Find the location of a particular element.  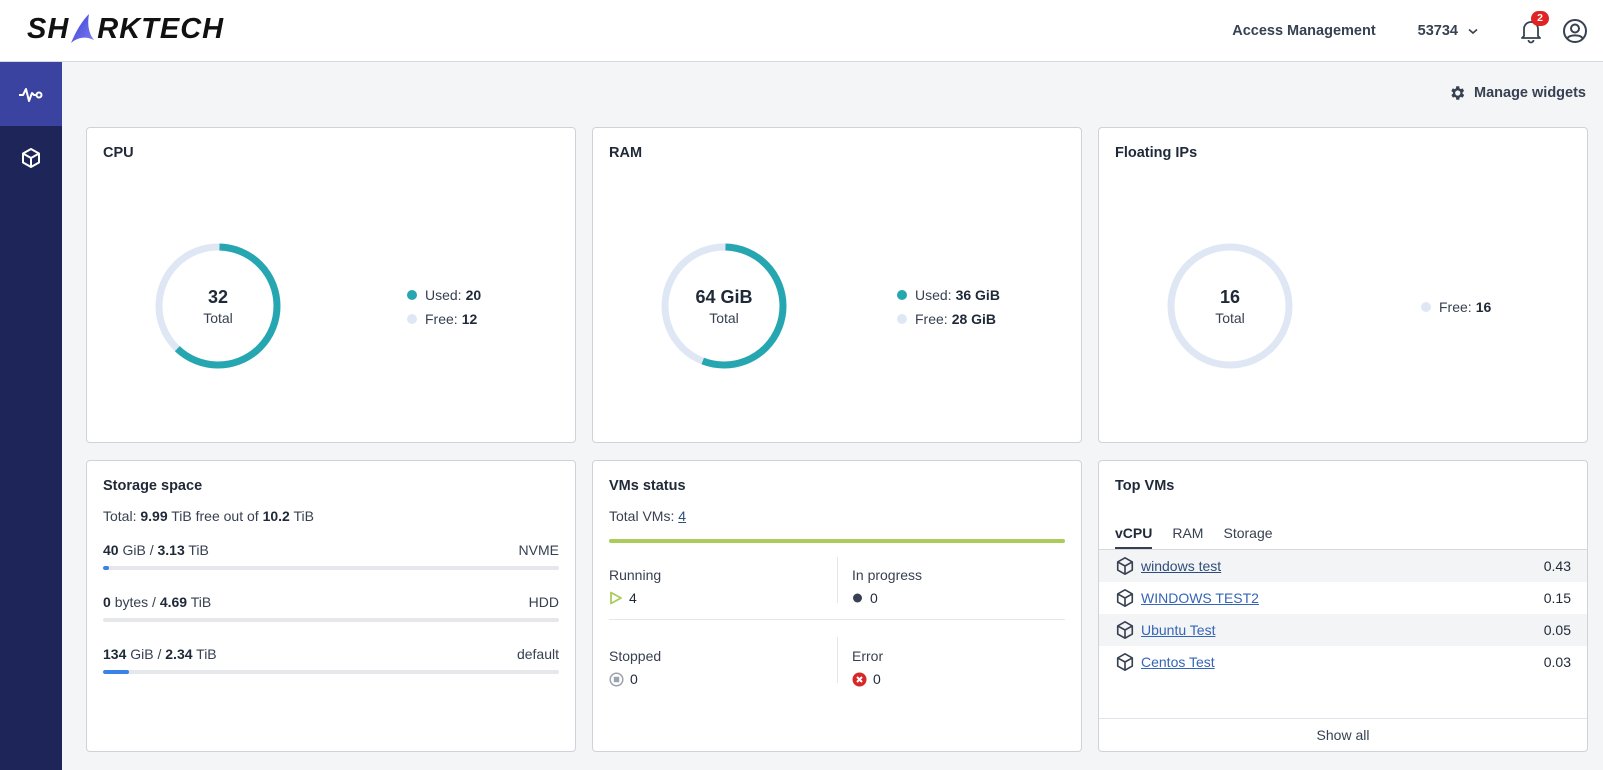

sharktech-logo: SH RKTECH is located at coordinates (125, 29).